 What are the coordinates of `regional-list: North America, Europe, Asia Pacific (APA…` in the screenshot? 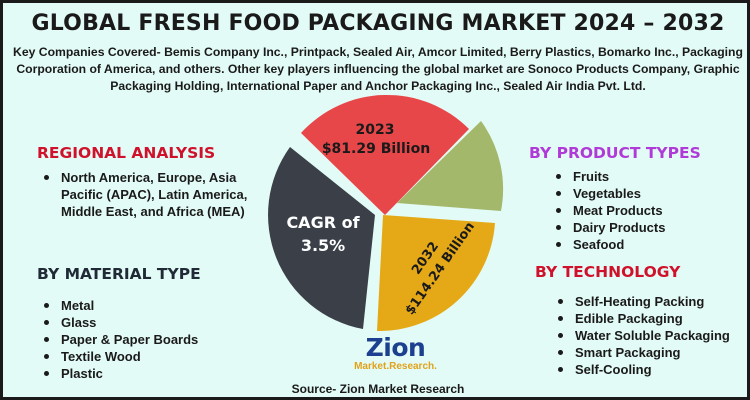 It's located at (152, 194).